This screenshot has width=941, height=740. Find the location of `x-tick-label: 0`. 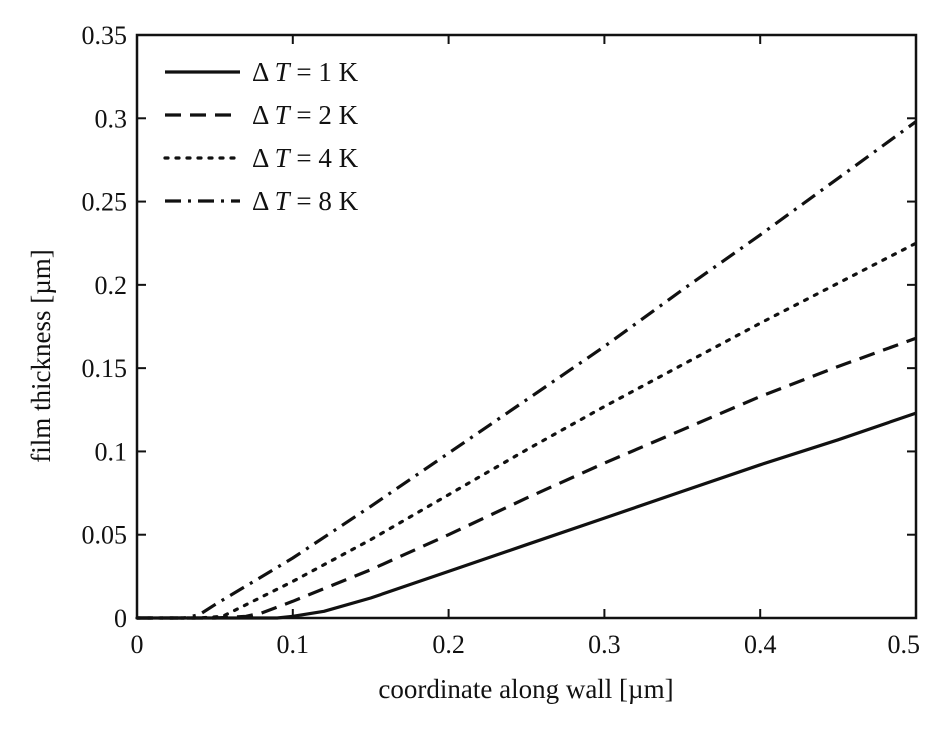

x-tick-label: 0 is located at coordinates (137, 644).